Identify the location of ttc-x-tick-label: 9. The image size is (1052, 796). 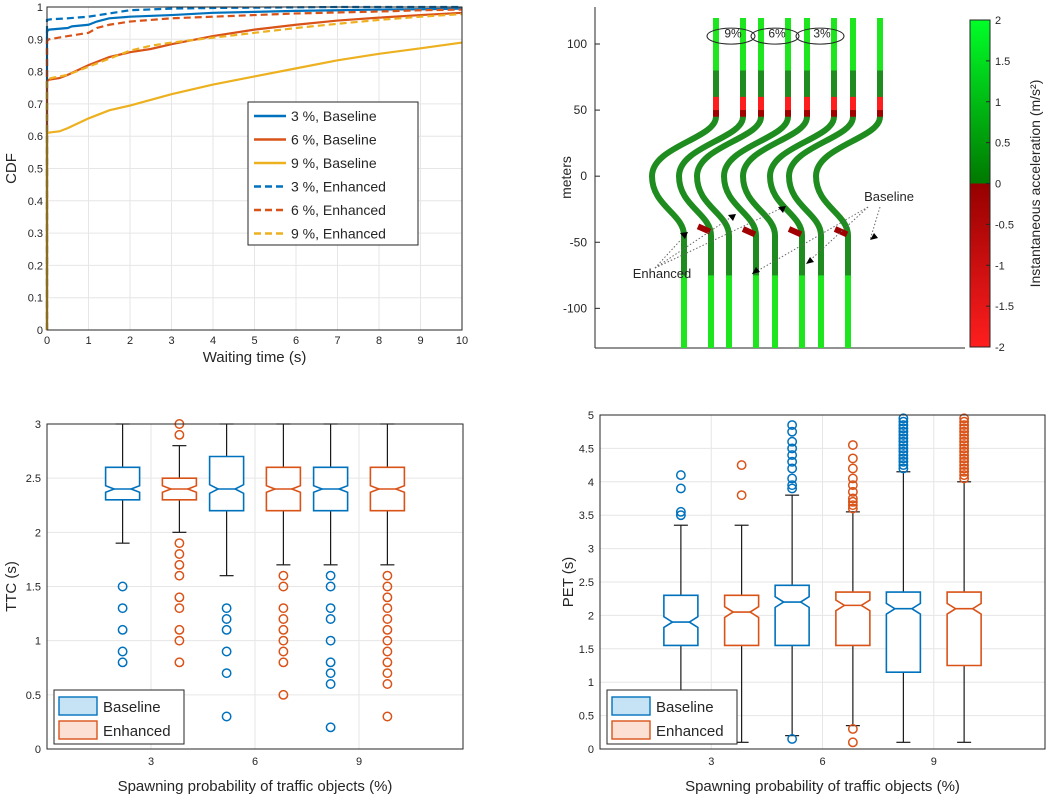
(359, 762).